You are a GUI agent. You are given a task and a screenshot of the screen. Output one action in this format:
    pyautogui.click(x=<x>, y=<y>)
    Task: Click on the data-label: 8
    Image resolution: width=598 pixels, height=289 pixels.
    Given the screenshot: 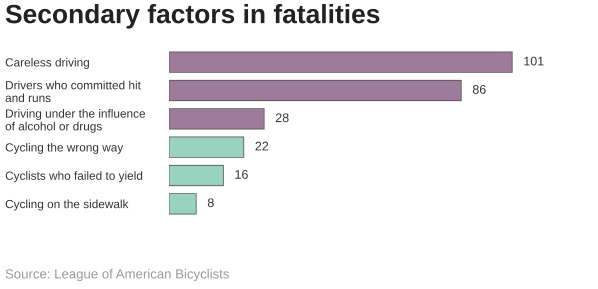 What is the action you would take?
    pyautogui.click(x=211, y=203)
    